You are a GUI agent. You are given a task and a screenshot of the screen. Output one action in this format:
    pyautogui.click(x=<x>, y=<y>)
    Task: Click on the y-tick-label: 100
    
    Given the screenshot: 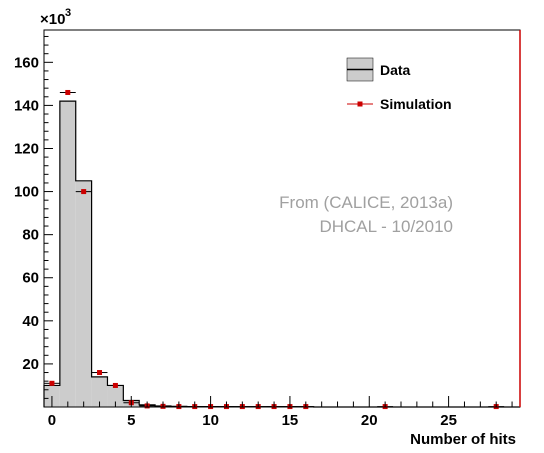 What is the action you would take?
    pyautogui.click(x=26, y=192)
    